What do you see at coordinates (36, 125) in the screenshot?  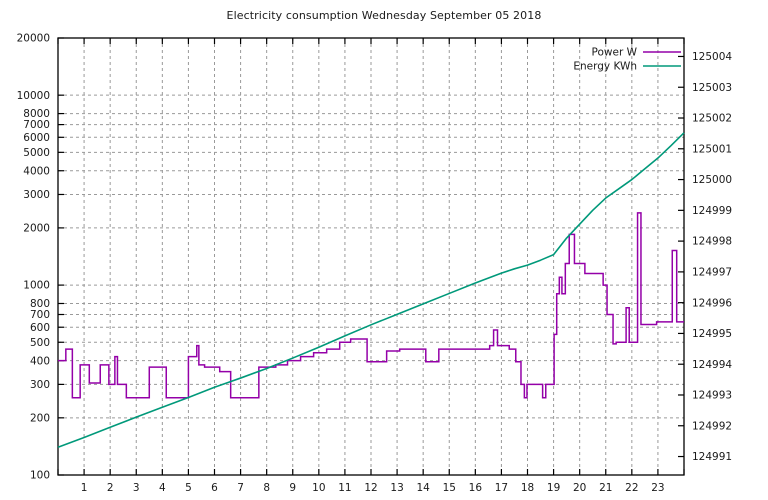 I see `ytick-label-left: 7000` at bounding box center [36, 125].